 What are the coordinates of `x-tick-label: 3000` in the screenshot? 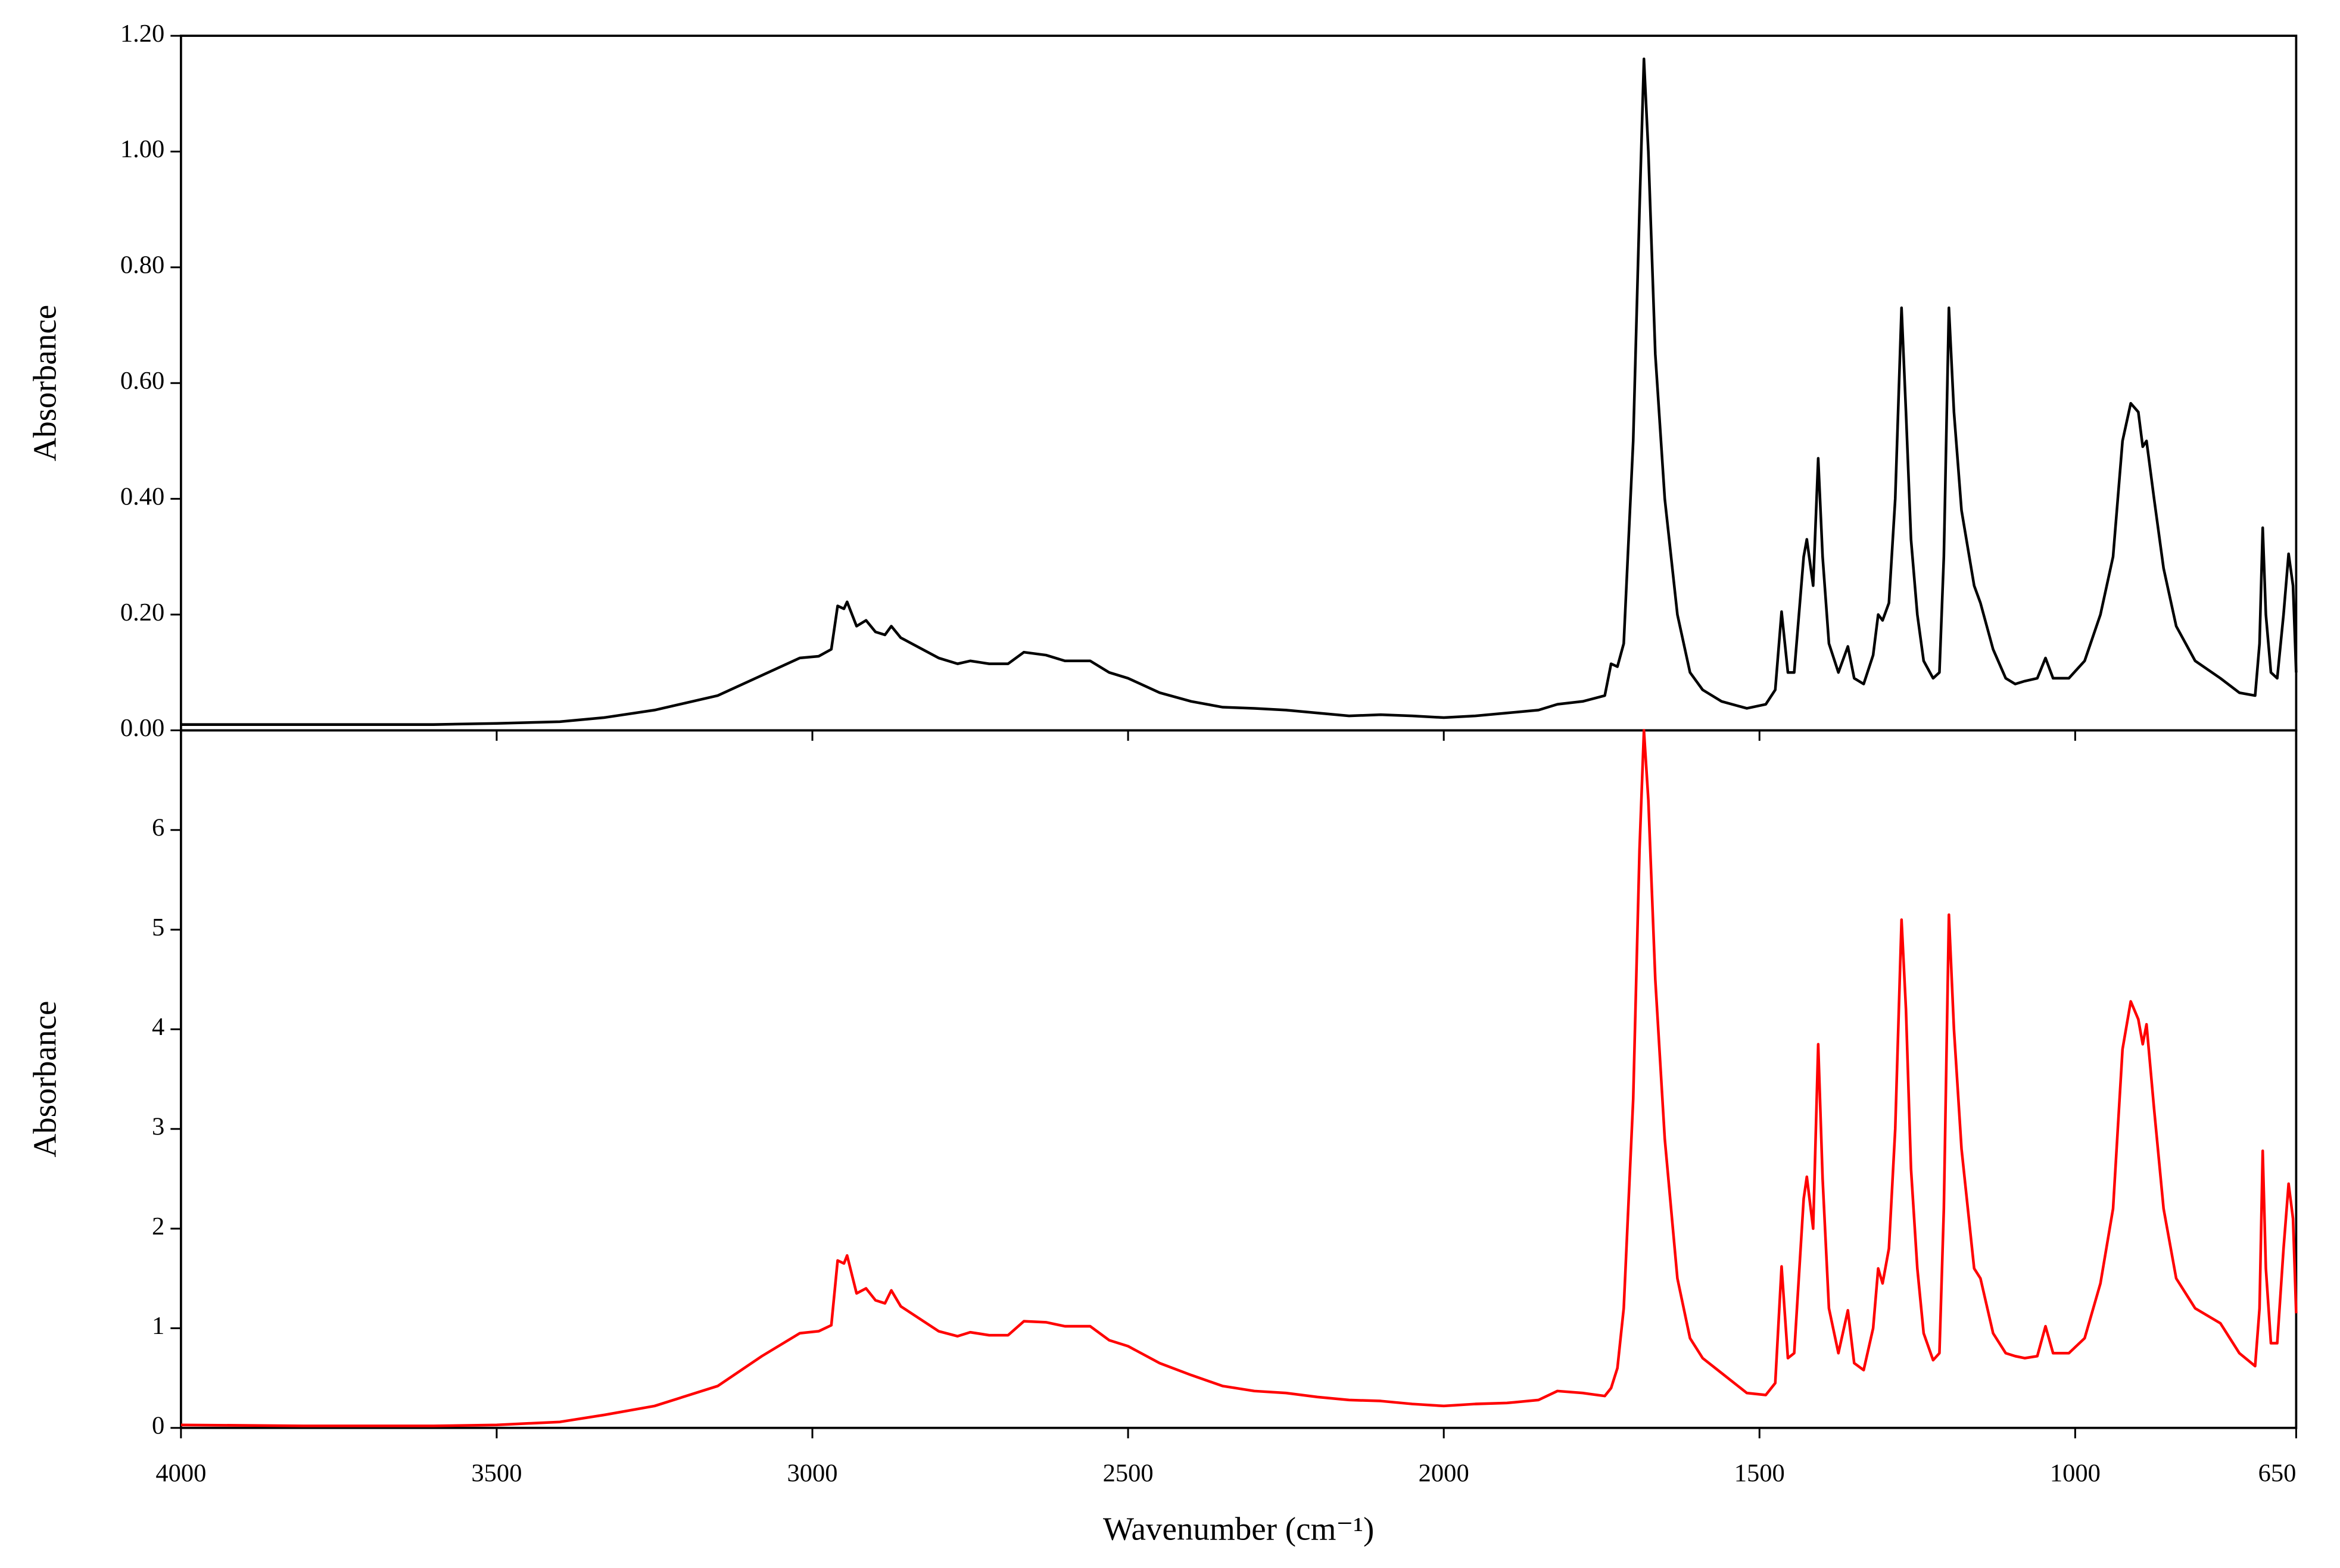 It's located at (812, 1474).